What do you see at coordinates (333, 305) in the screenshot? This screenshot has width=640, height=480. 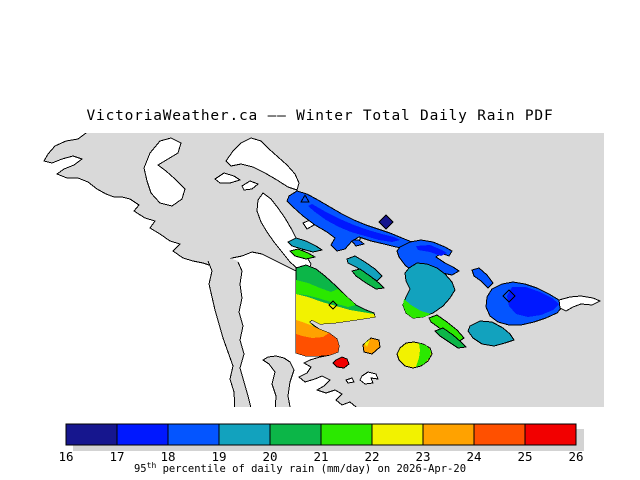 I see `station-diamond-open-saanich` at bounding box center [333, 305].